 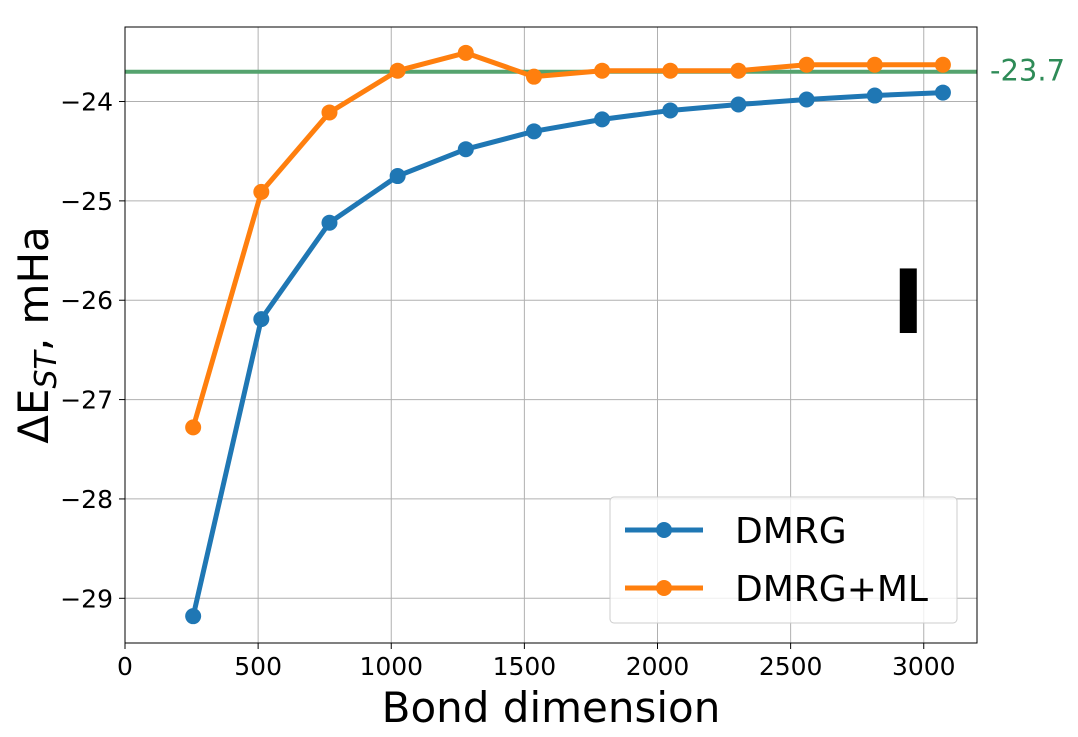 I want to click on y-axis-ticks: −29 −28 −27 −26 −25 −24, so click(x=92, y=350).